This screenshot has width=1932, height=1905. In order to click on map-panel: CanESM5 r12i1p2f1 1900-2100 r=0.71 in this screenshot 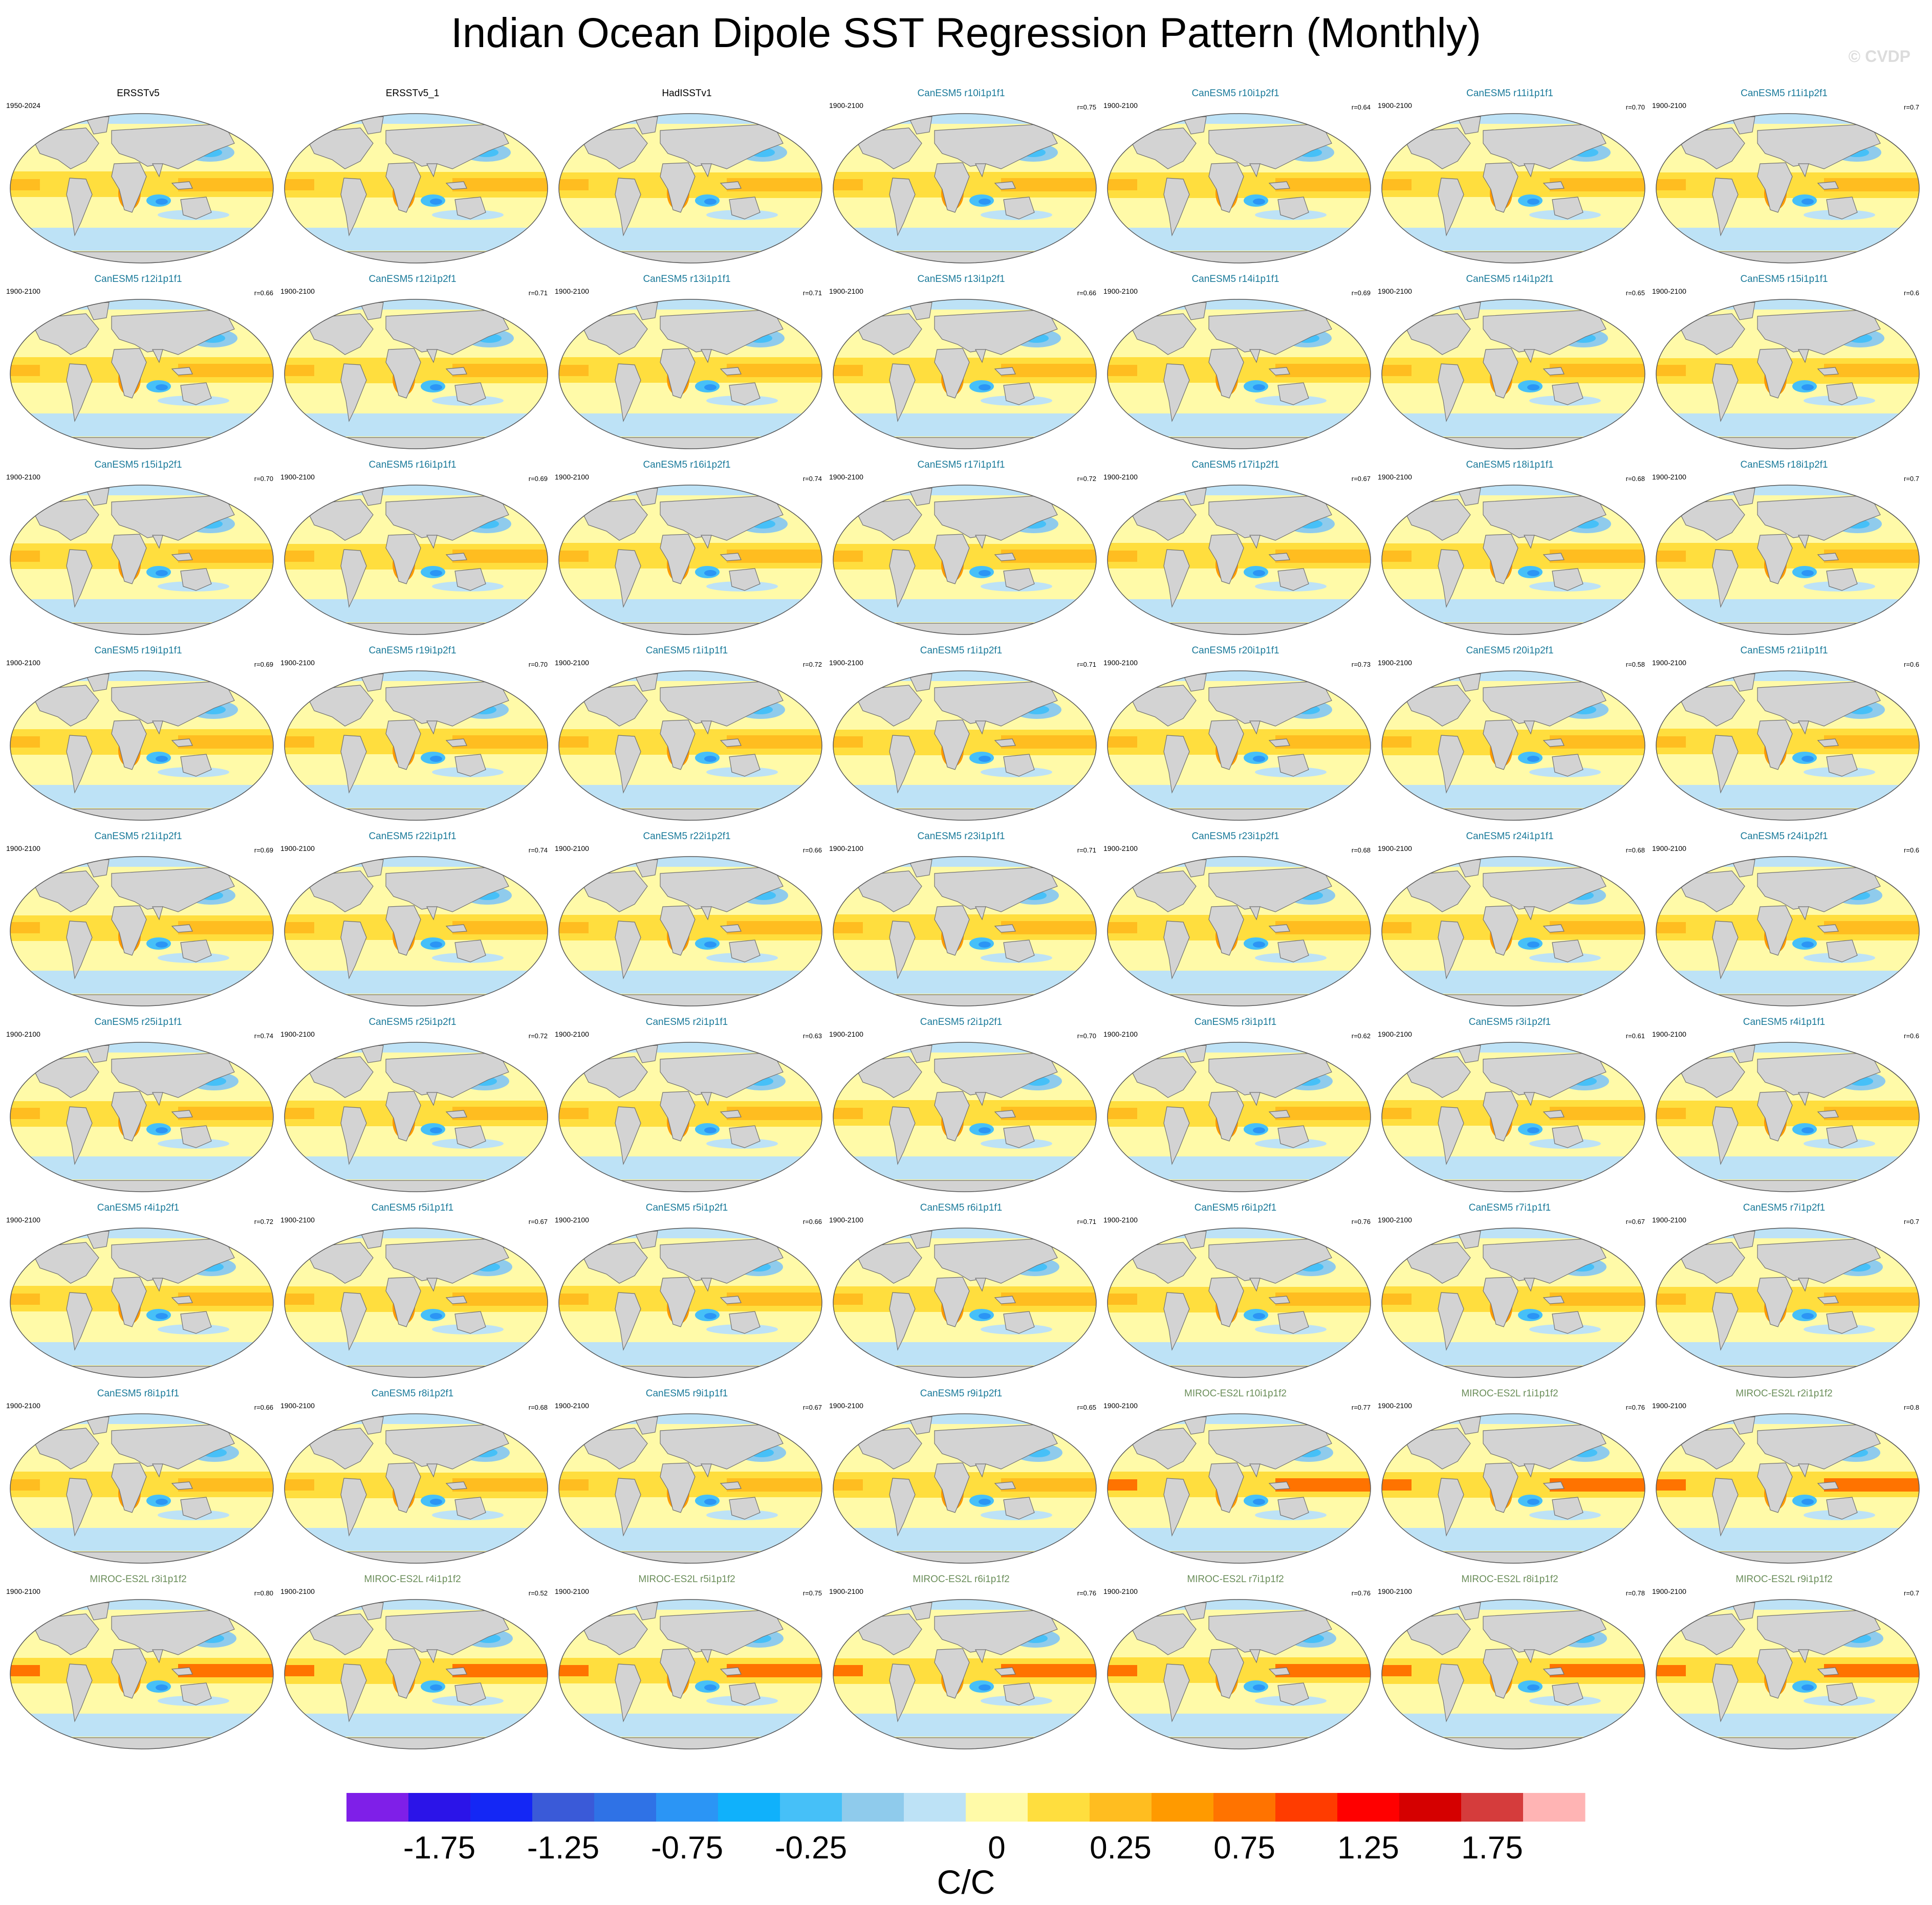, I will do `click(412, 365)`.